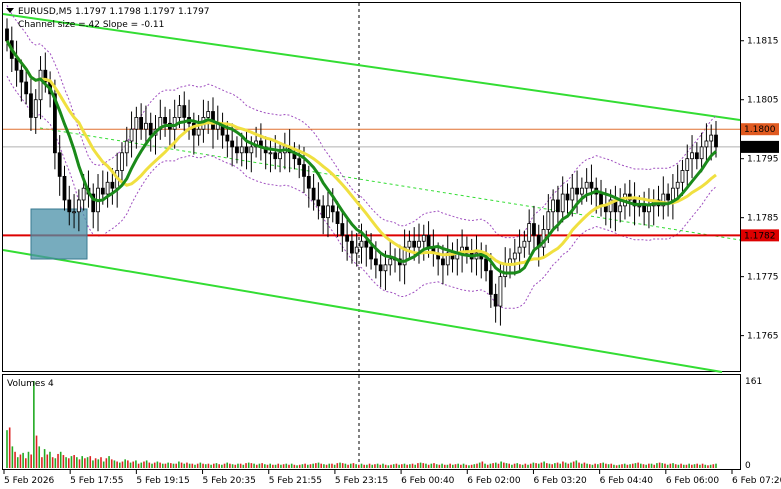  I want to click on volume-tick-label: 0, so click(748, 466).